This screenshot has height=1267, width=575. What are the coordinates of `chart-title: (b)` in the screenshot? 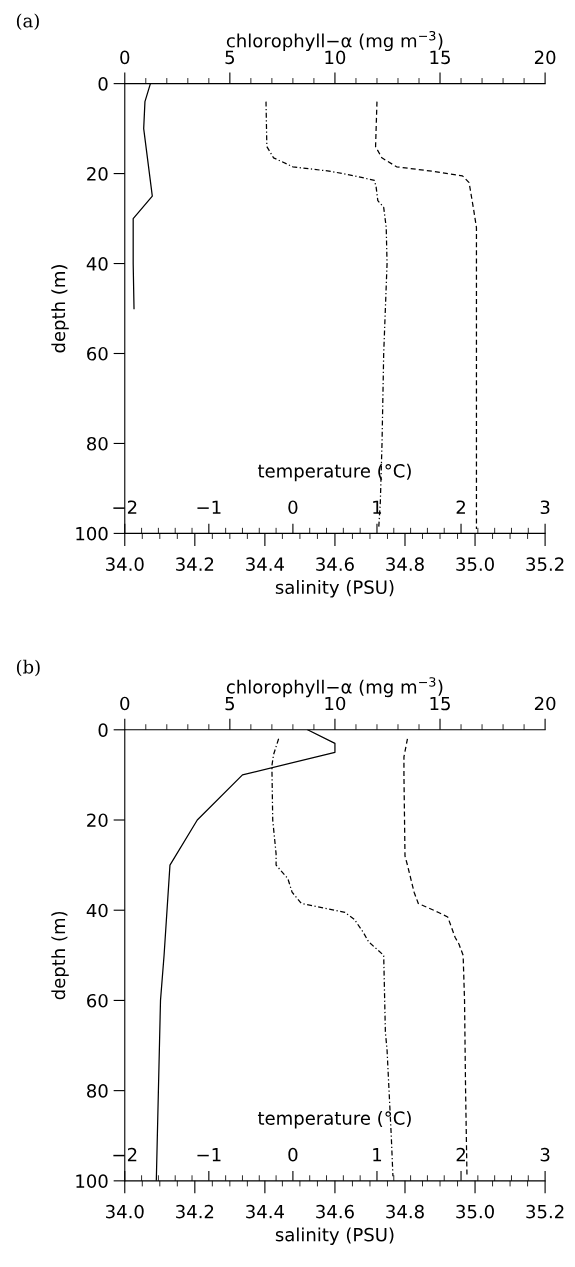 It's located at (28, 668).